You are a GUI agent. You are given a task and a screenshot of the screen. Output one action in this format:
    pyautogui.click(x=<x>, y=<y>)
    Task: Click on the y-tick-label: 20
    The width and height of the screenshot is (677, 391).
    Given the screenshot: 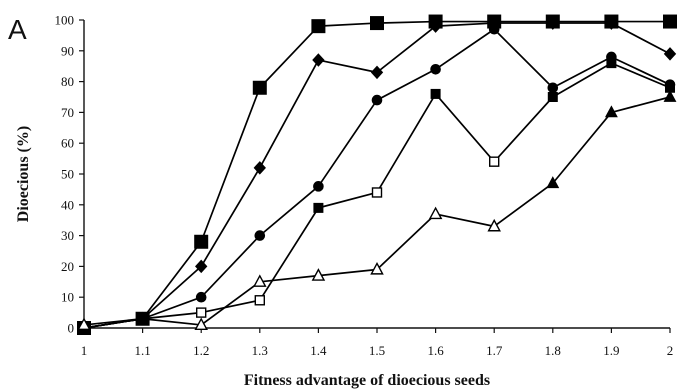 What is the action you would take?
    pyautogui.click(x=67, y=266)
    